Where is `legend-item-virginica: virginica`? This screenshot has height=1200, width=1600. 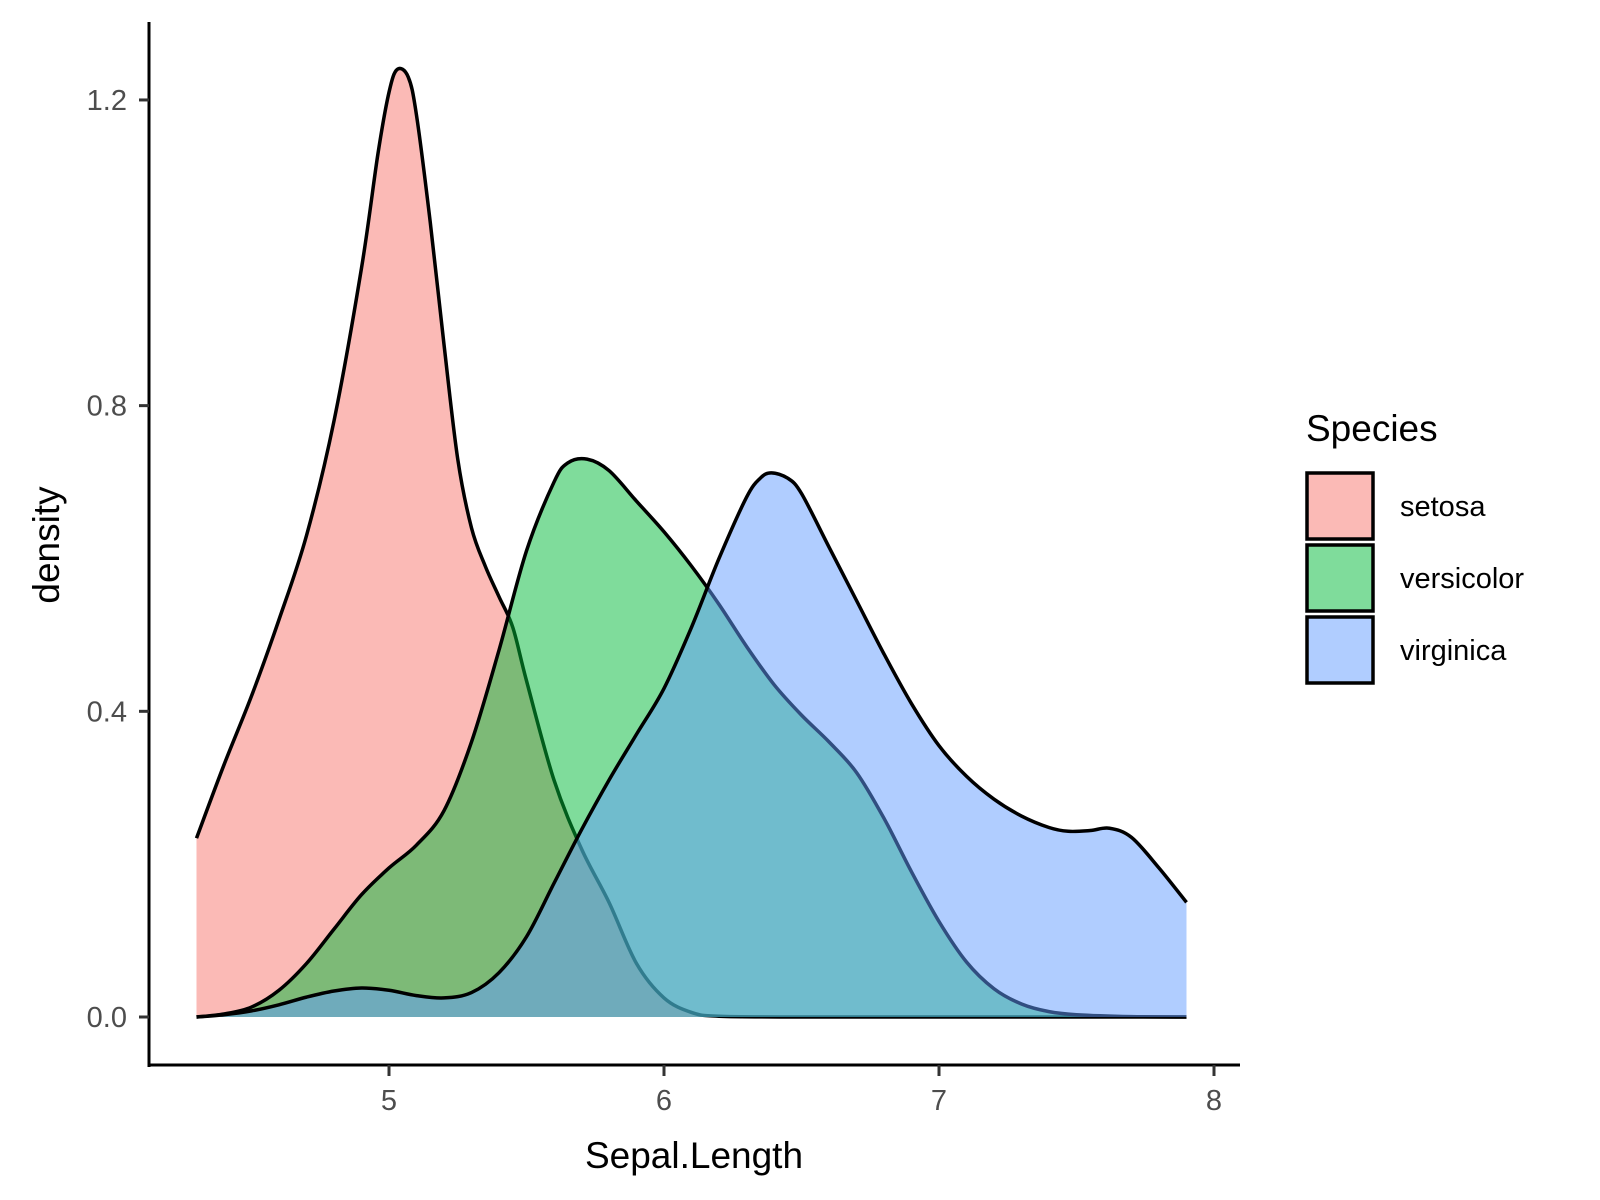
legend-item-virginica: virginica is located at coordinates (1406, 650).